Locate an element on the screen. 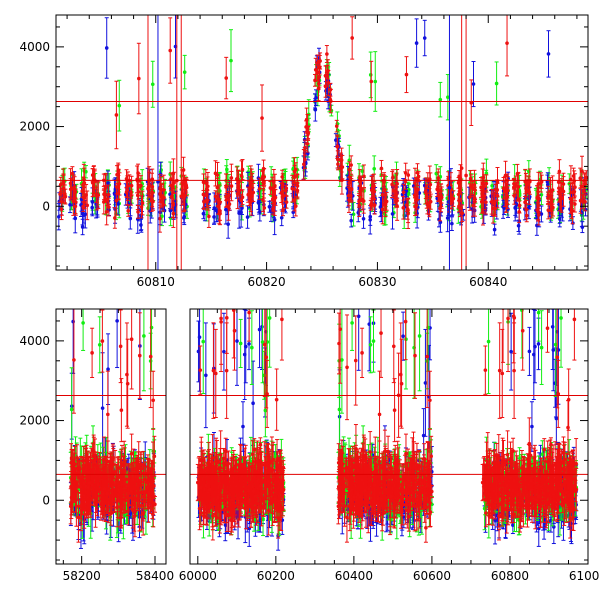 This screenshot has height=600, width=600. top-y-tick-label: 2000 is located at coordinates (34, 127).